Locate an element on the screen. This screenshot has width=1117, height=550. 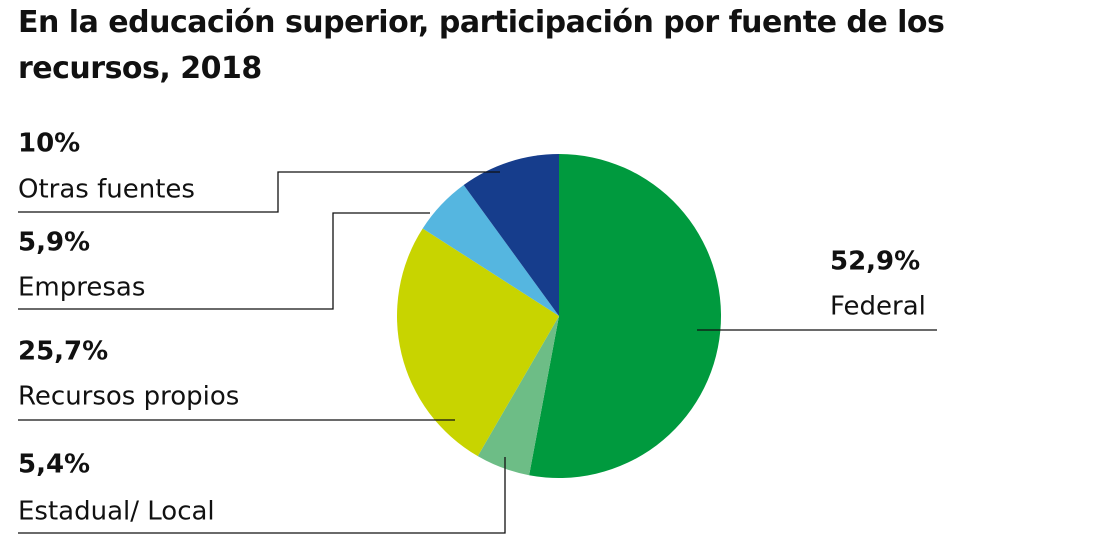
value-label: 5,9% is located at coordinates (54, 243).